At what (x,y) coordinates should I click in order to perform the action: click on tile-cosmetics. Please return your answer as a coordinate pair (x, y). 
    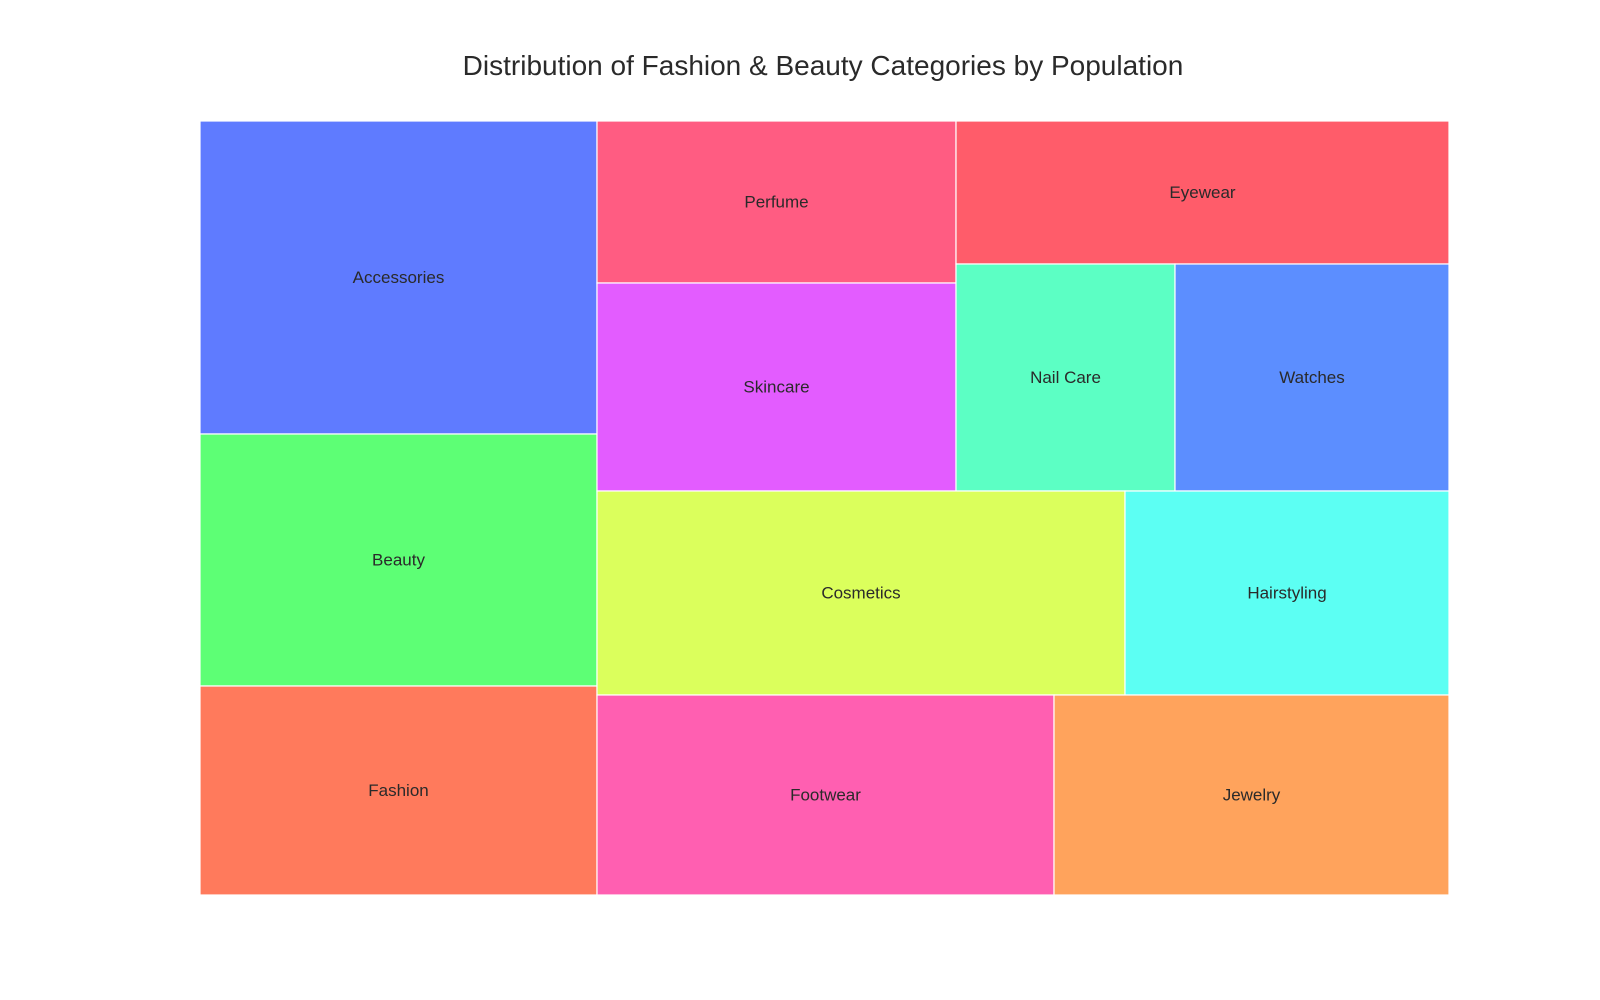
    Looking at the image, I should click on (861, 593).